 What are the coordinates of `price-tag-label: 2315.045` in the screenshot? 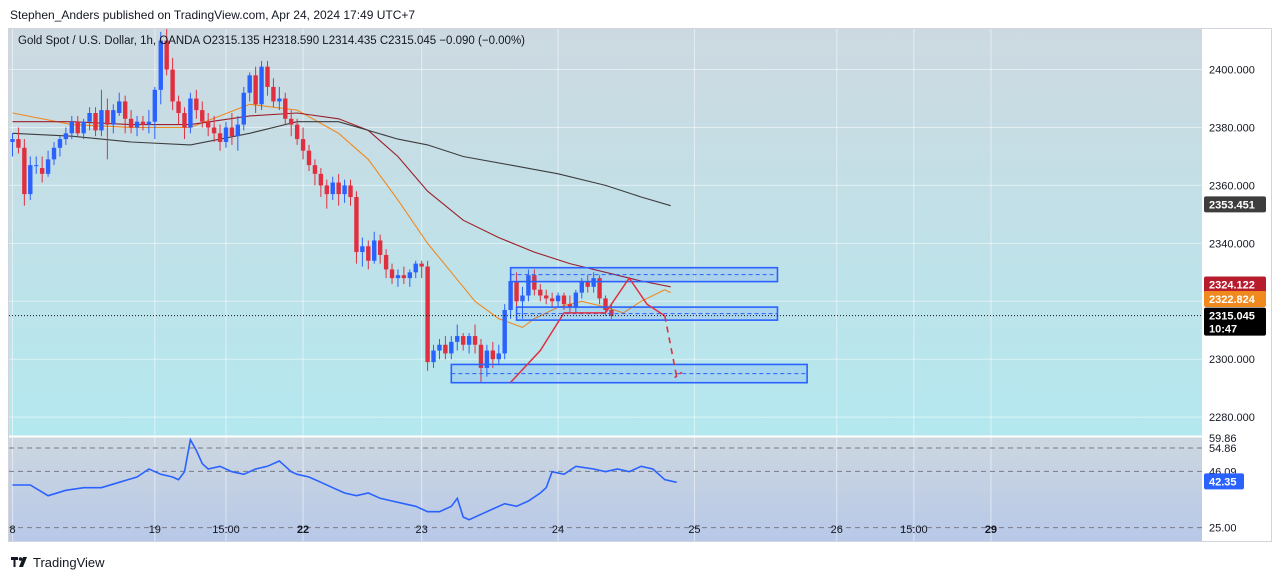 It's located at (1232, 317).